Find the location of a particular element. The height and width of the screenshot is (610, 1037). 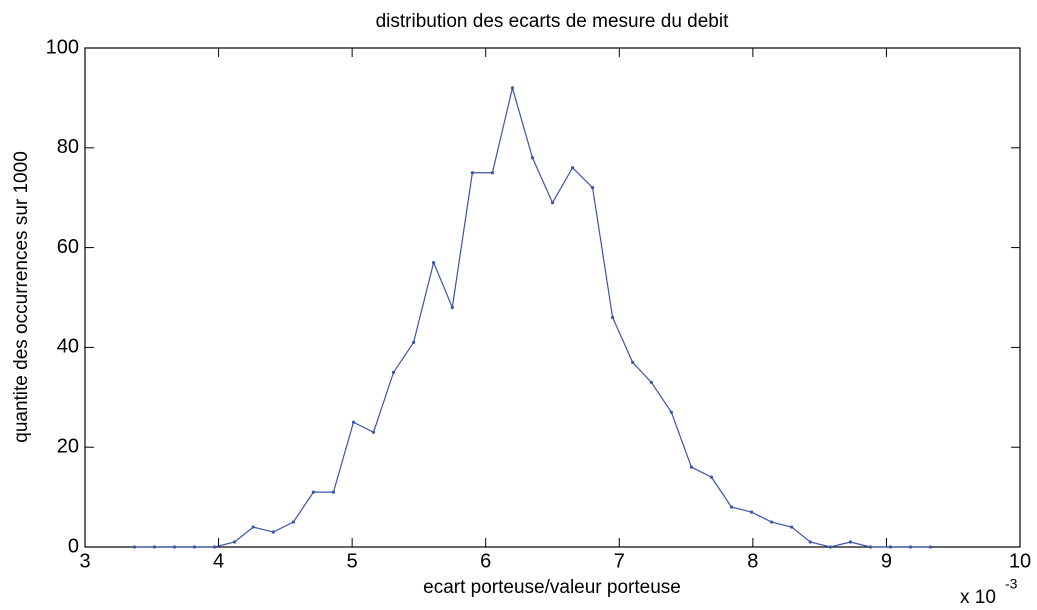

y-tick-label: 80 is located at coordinates (68, 147).